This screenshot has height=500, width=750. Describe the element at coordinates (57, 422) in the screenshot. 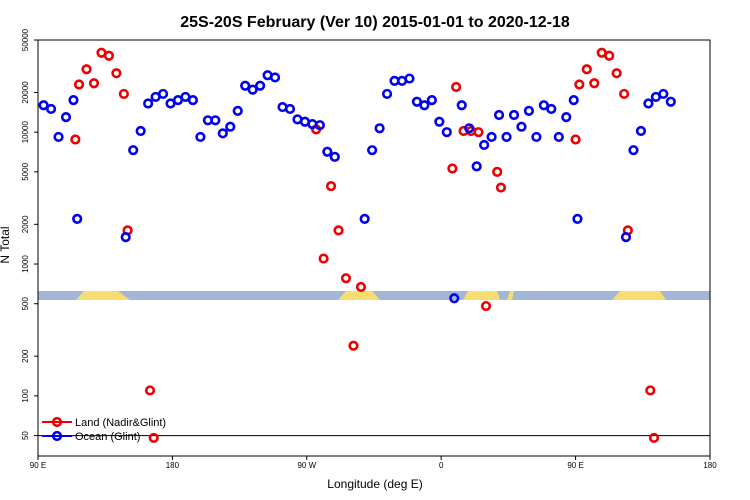

I see `legend-marker-land` at that location.